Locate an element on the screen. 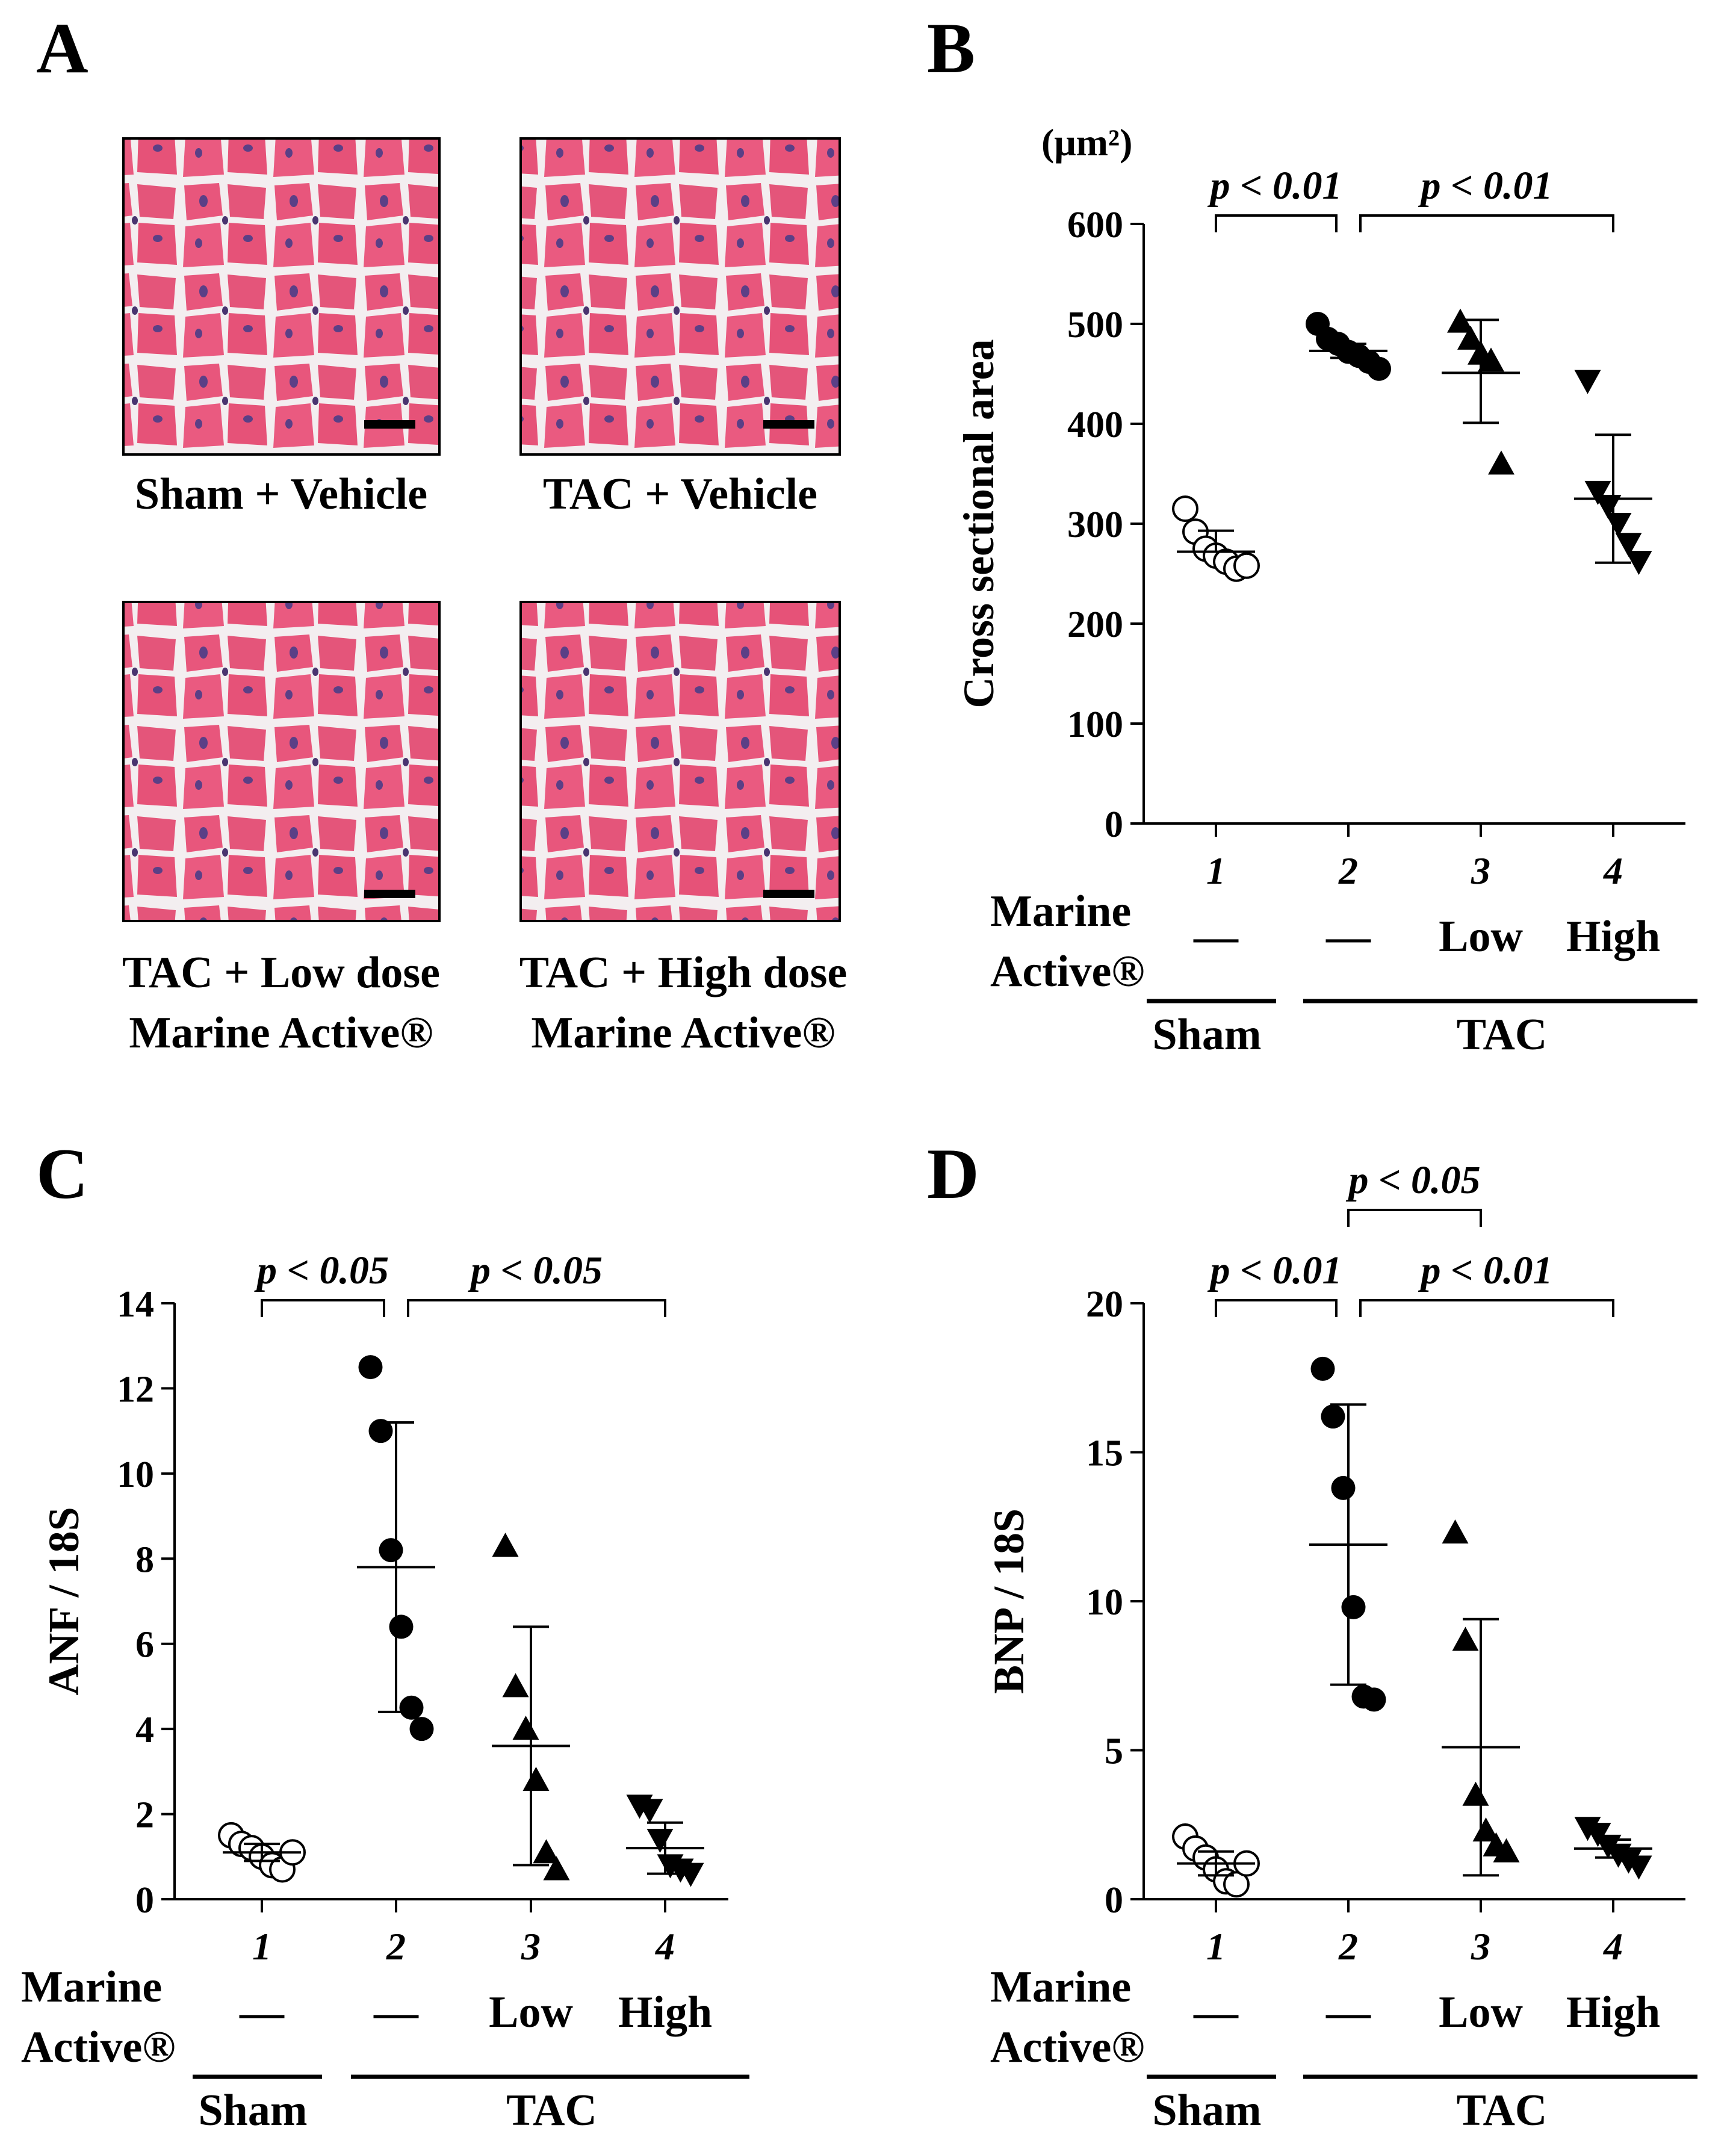 This screenshot has width=1736, height=2140. group-number: 3 is located at coordinates (1480, 870).